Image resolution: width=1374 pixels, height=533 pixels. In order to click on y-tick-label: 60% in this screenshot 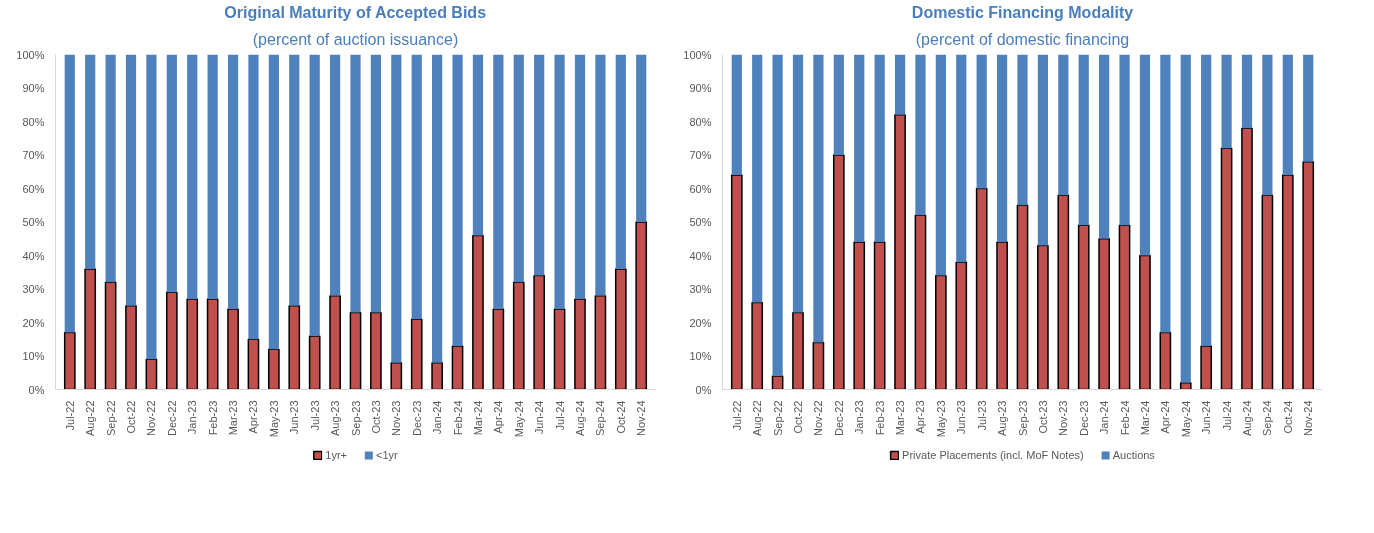, I will do `click(700, 188)`.